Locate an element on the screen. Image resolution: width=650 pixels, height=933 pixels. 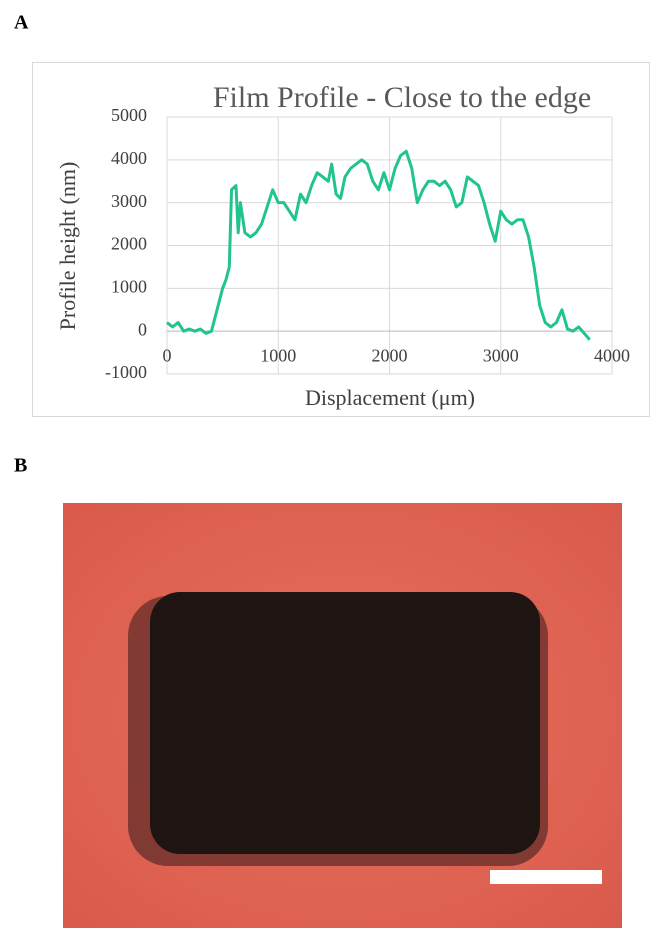
x-axis-label: Displacement (μm) is located at coordinates (390, 397).